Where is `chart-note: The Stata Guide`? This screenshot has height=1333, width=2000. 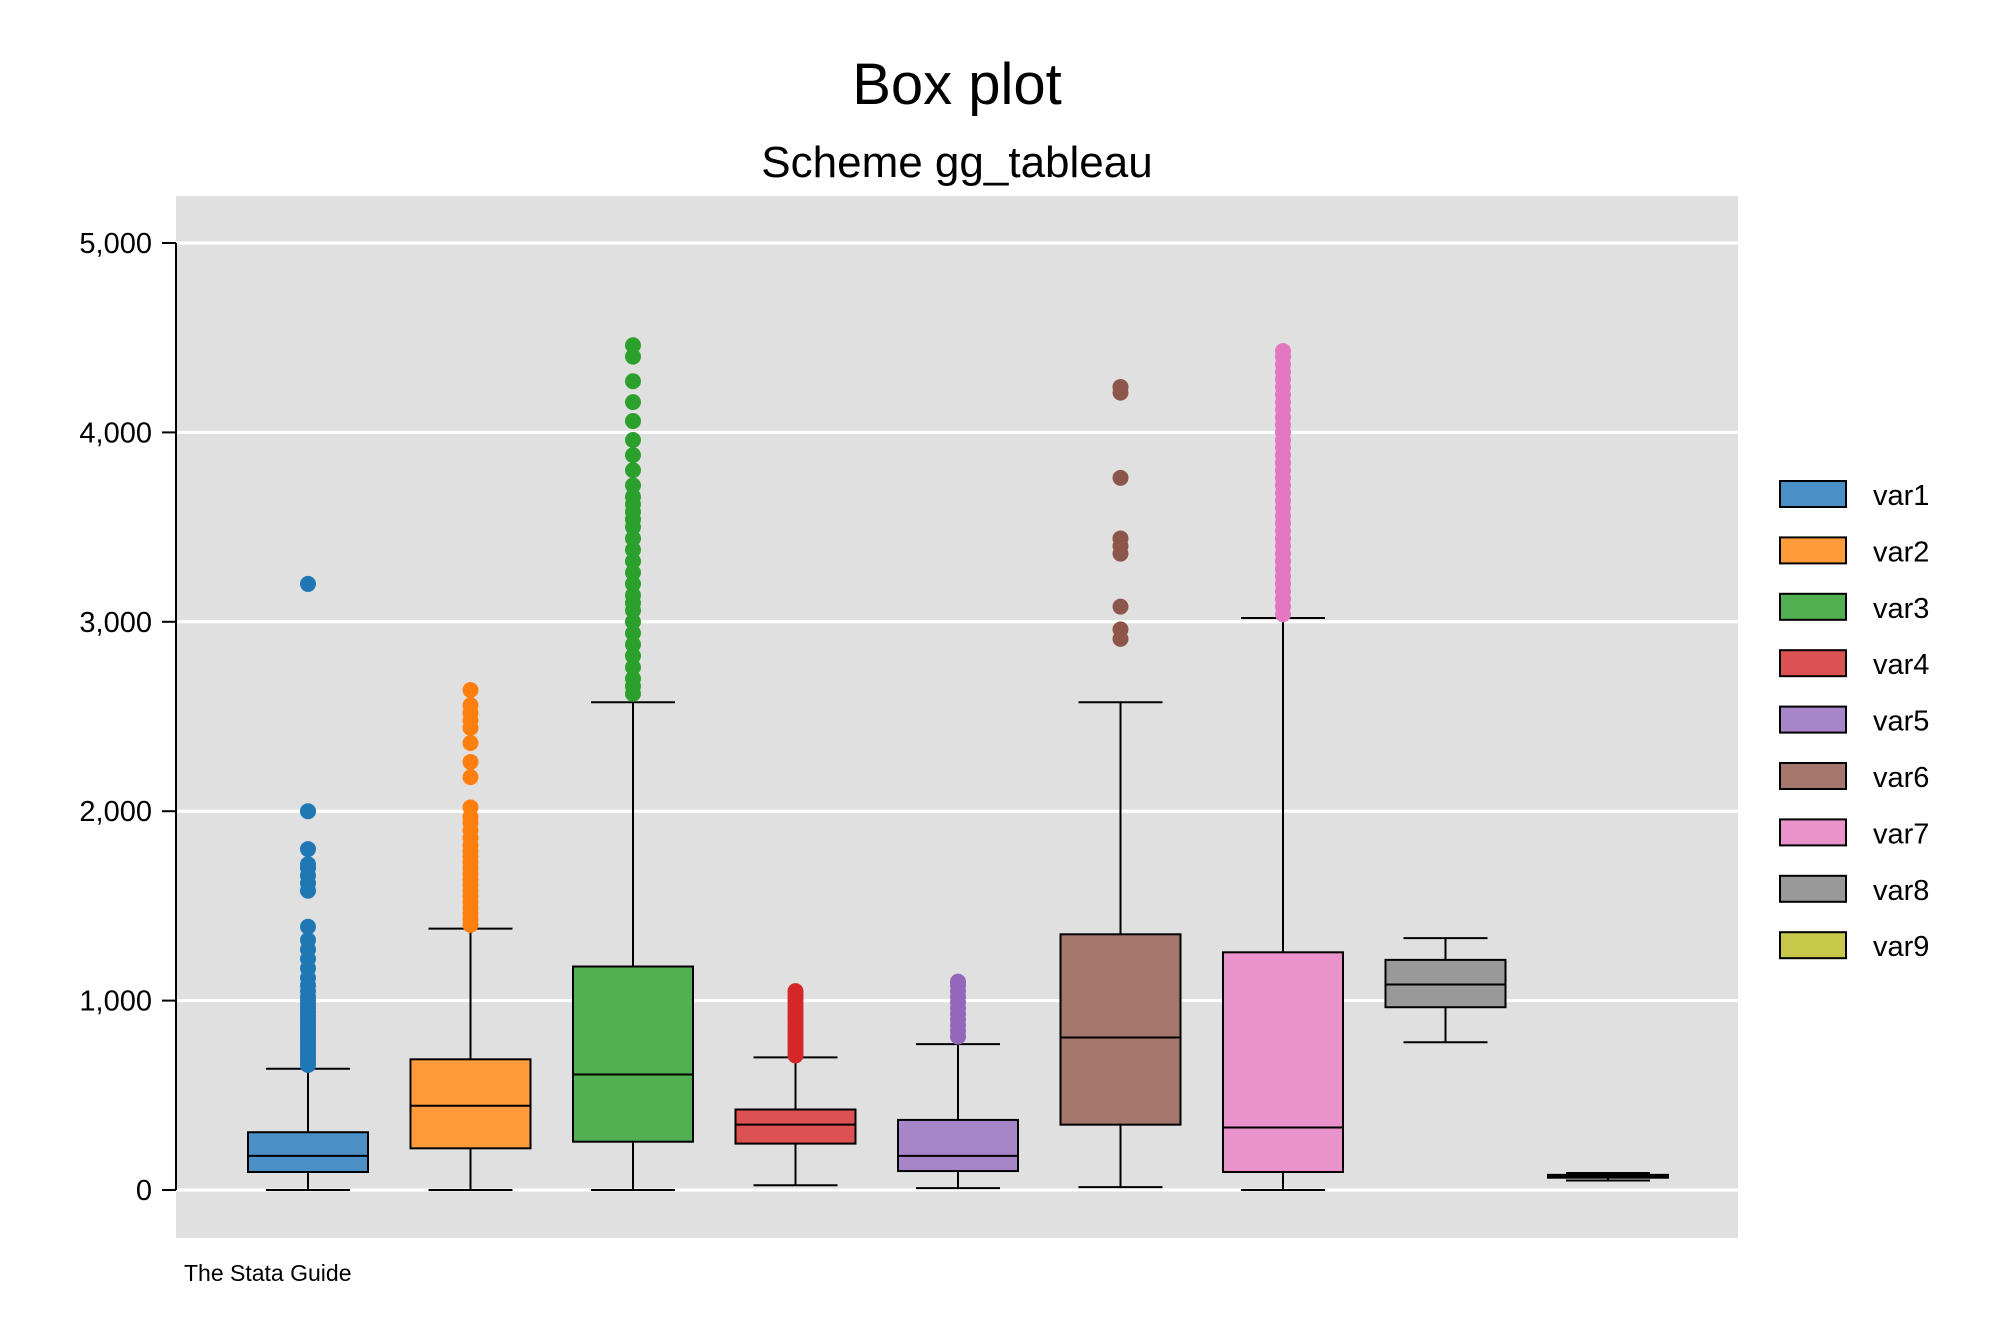 chart-note: The Stata Guide is located at coordinates (268, 1273).